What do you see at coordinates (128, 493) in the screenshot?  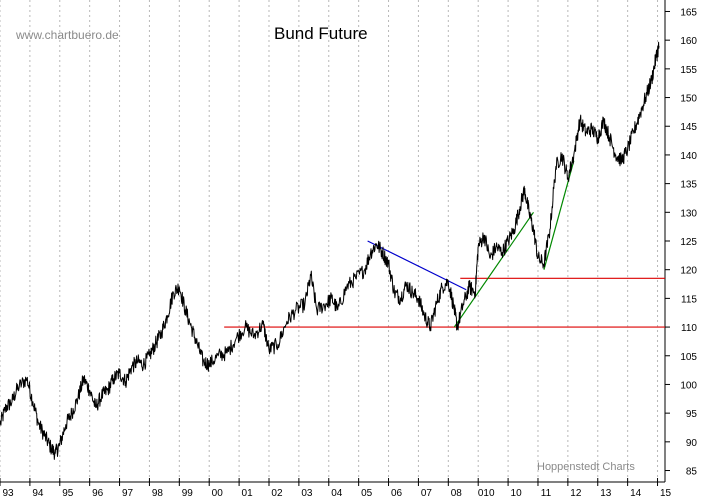 I see `x-tick-label: 97` at bounding box center [128, 493].